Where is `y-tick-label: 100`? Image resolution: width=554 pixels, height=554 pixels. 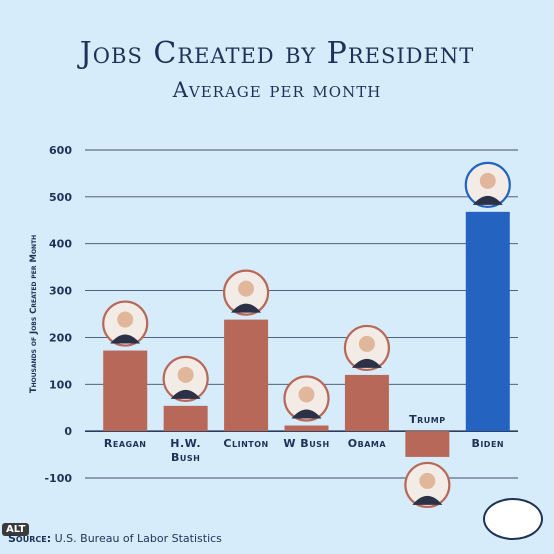 y-tick-label: 100 is located at coordinates (60, 384).